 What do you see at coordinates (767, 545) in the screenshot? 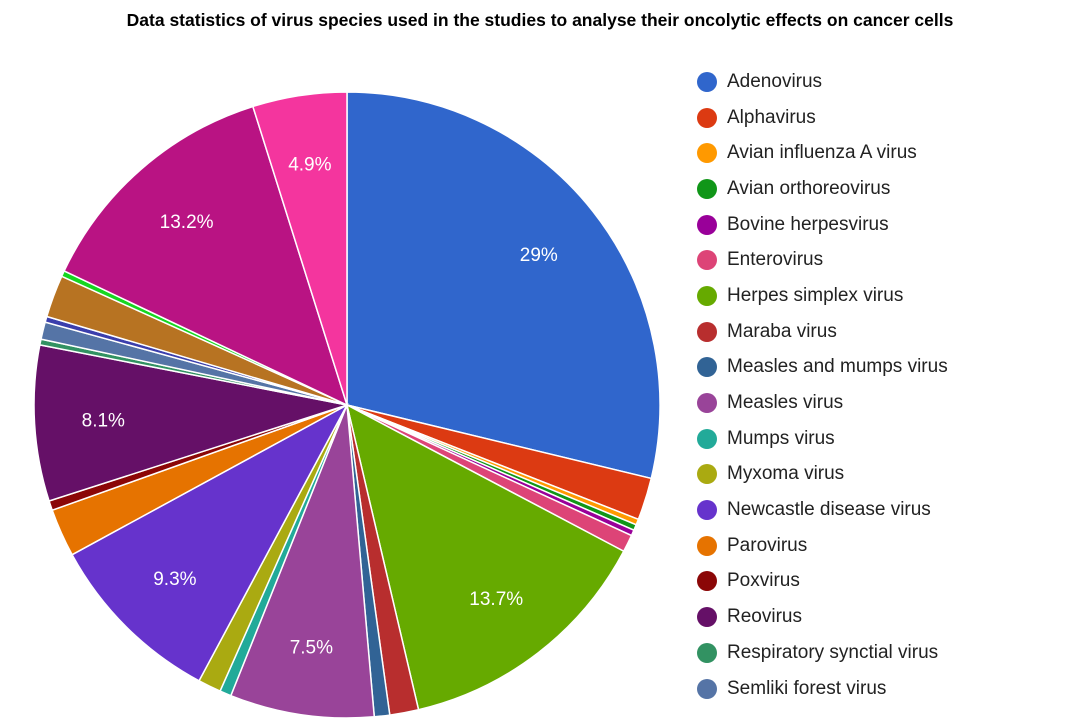
I see `legend-label: Parovirus` at bounding box center [767, 545].